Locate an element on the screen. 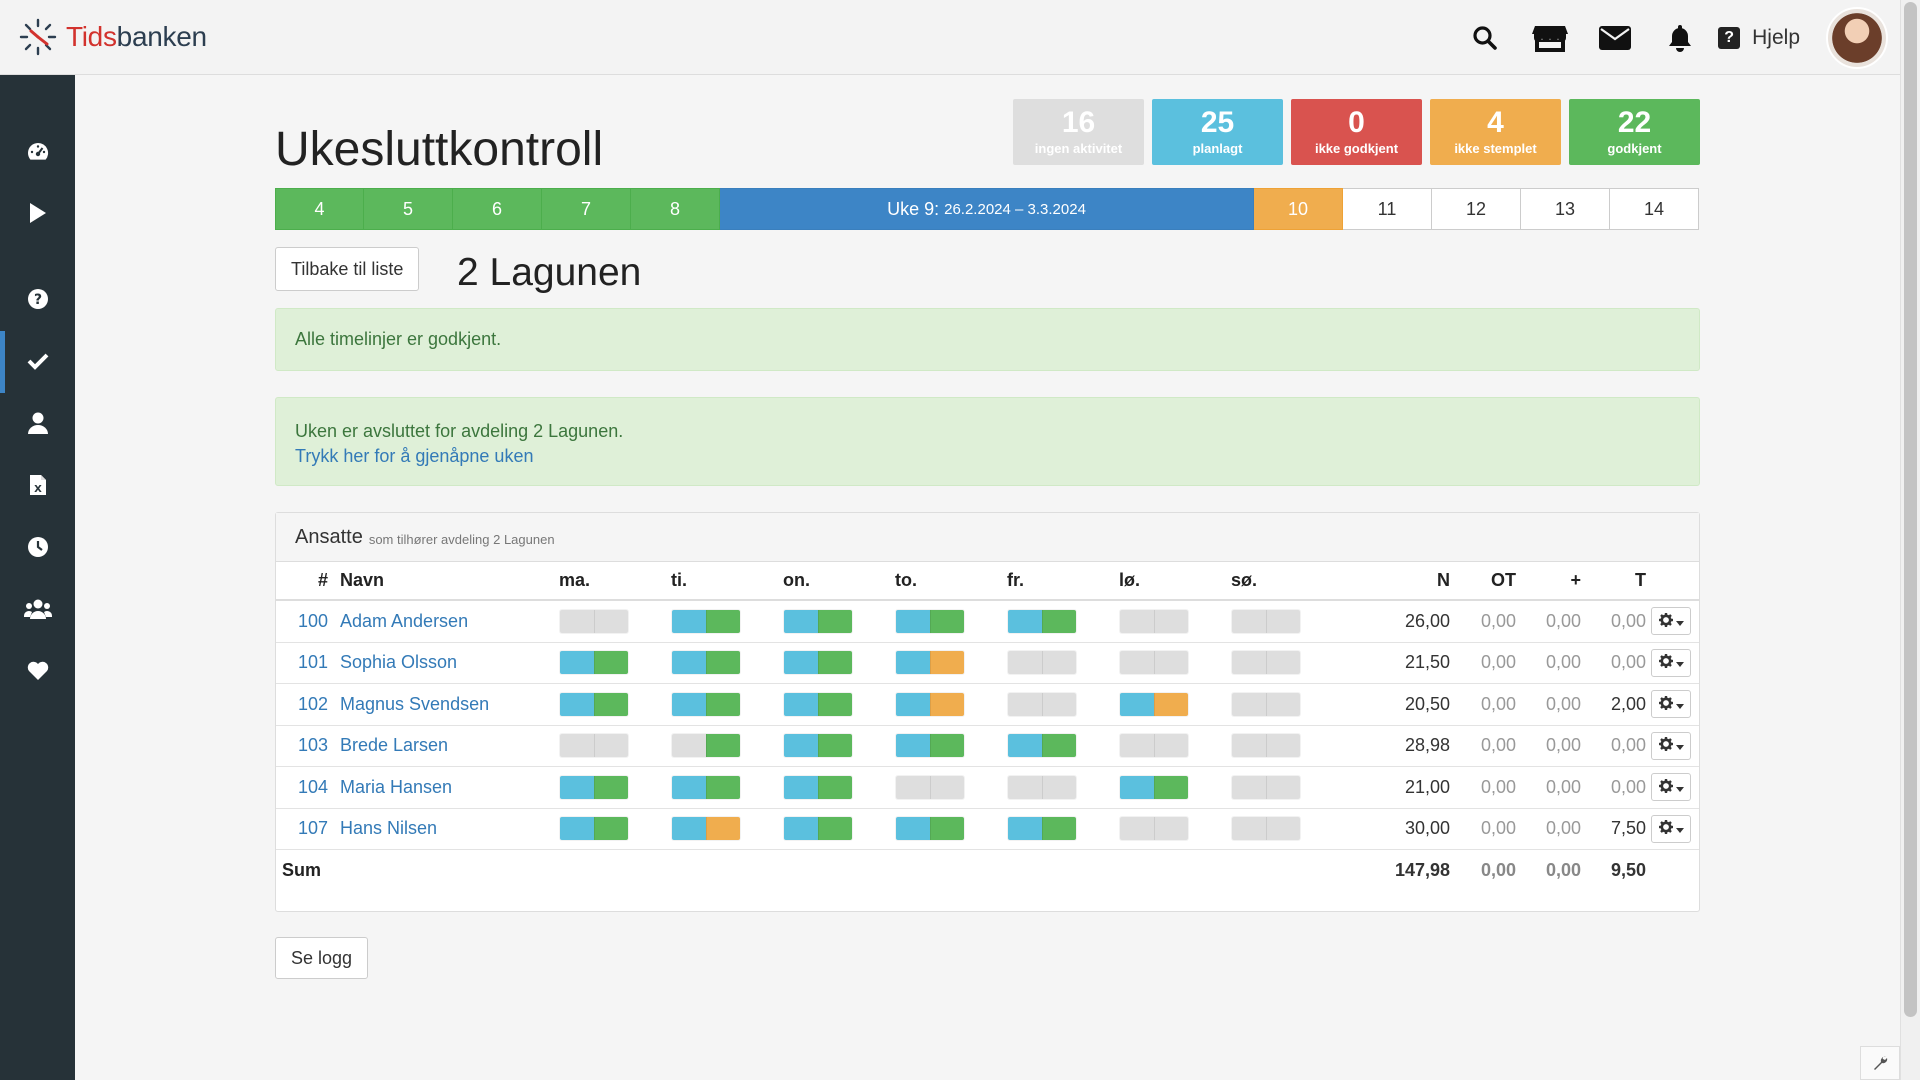  envelope-icon is located at coordinates (1614, 37).